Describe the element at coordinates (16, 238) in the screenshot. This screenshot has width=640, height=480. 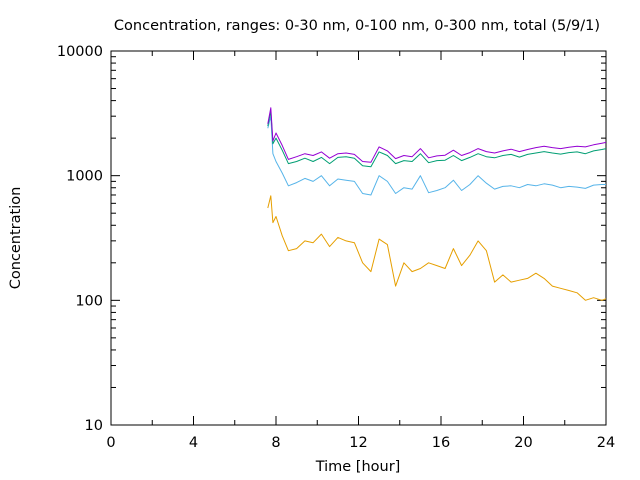
I see `y-axis-label: Concentration` at that location.